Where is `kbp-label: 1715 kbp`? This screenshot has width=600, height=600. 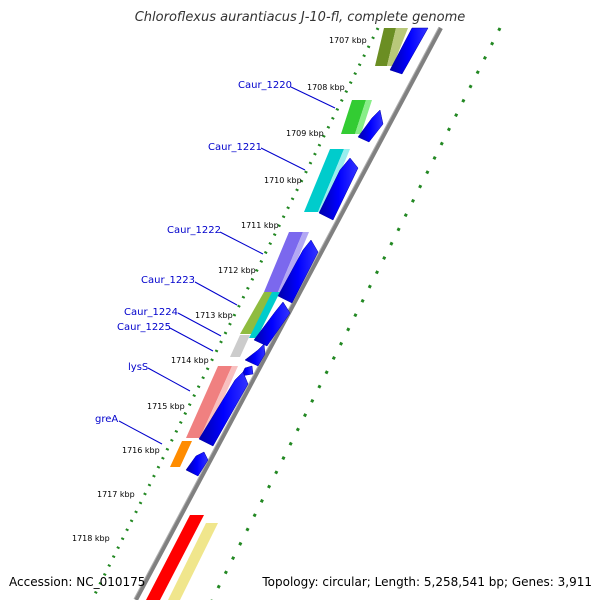 kbp-label: 1715 kbp is located at coordinates (166, 406).